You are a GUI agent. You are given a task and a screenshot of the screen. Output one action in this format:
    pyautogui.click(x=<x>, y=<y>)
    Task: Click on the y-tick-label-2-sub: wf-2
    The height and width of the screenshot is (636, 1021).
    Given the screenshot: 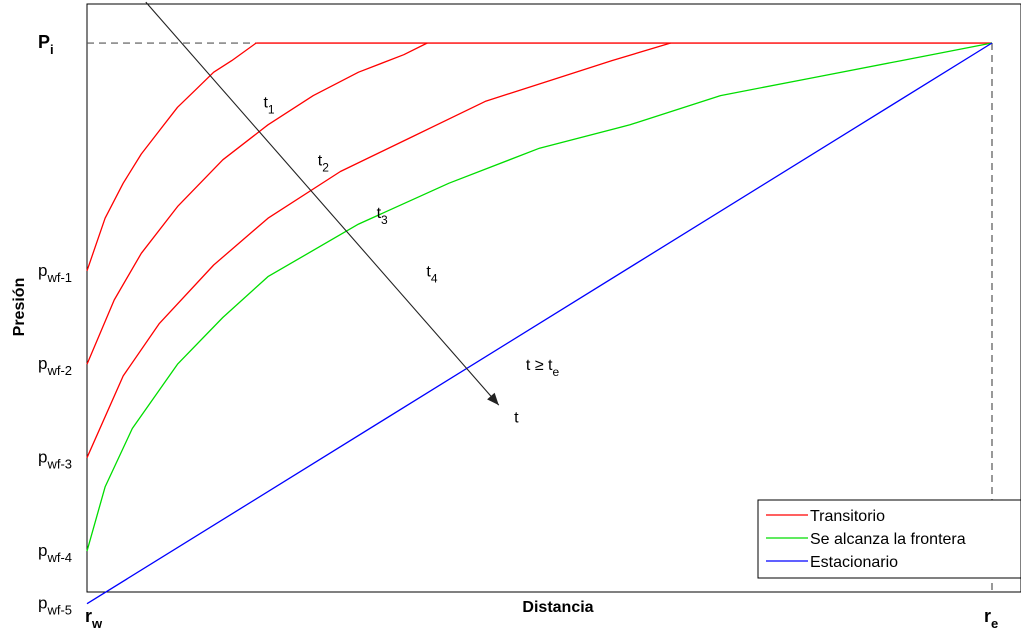 What is the action you would take?
    pyautogui.click(x=59, y=370)
    